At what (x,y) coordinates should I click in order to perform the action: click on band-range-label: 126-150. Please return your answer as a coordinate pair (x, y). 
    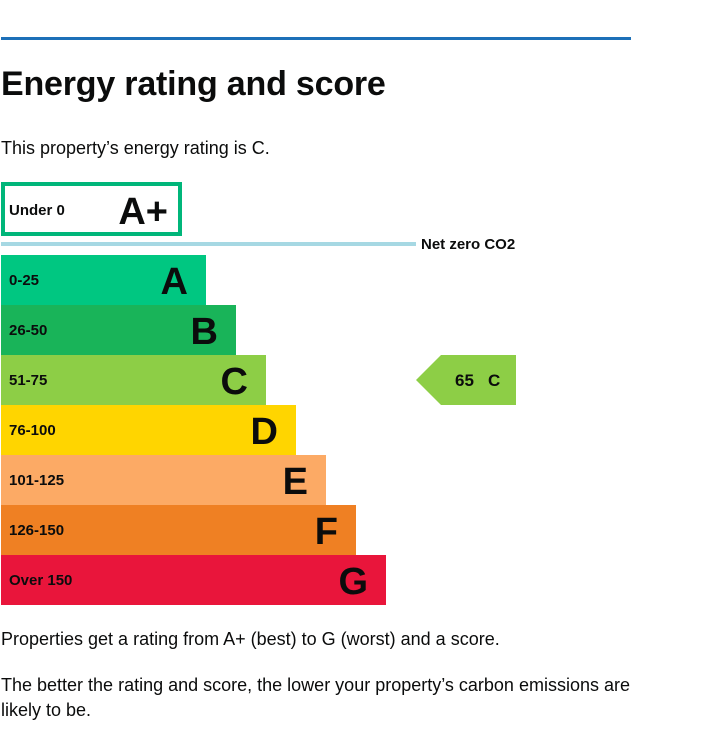
    Looking at the image, I should click on (36, 530).